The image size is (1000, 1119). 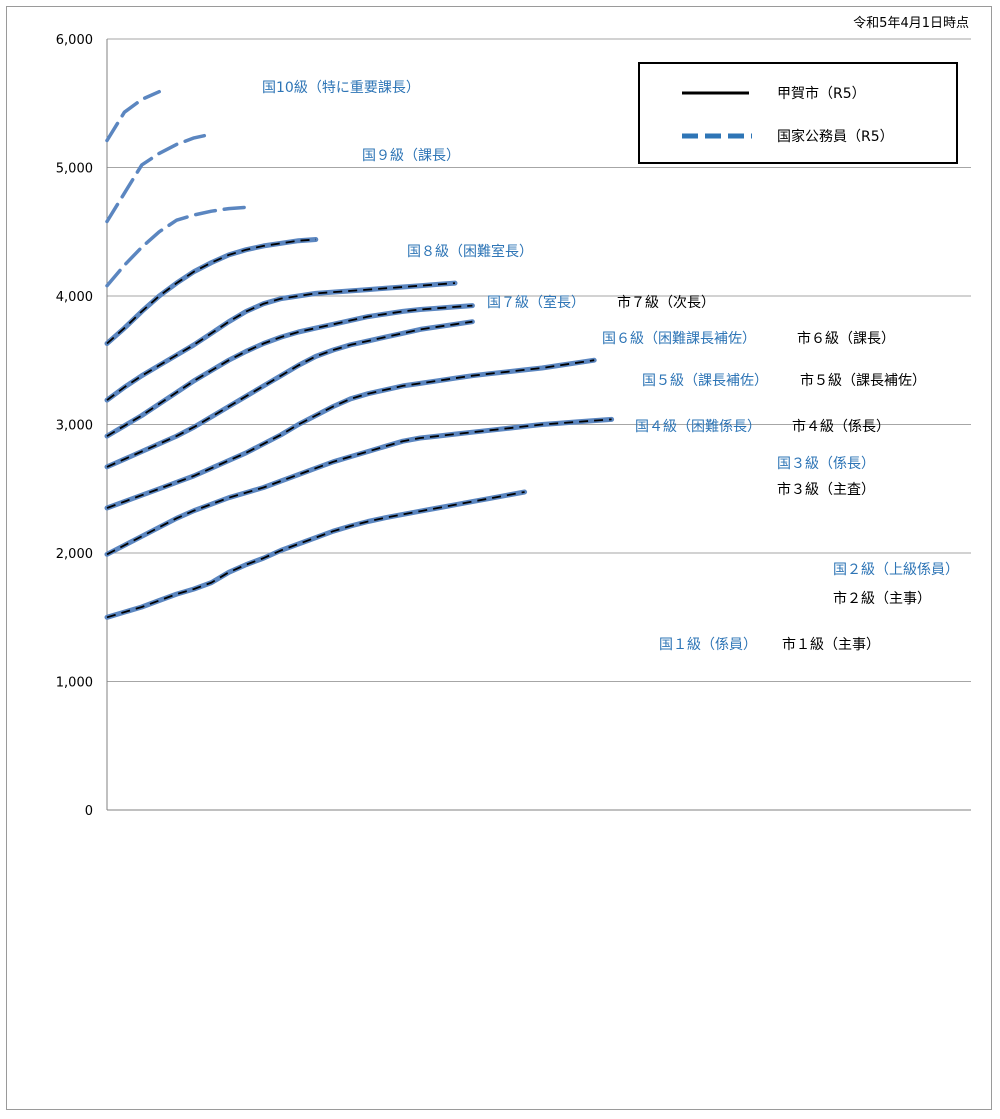 I want to click on city-grade-label: 市７級（次長）, so click(x=666, y=302).